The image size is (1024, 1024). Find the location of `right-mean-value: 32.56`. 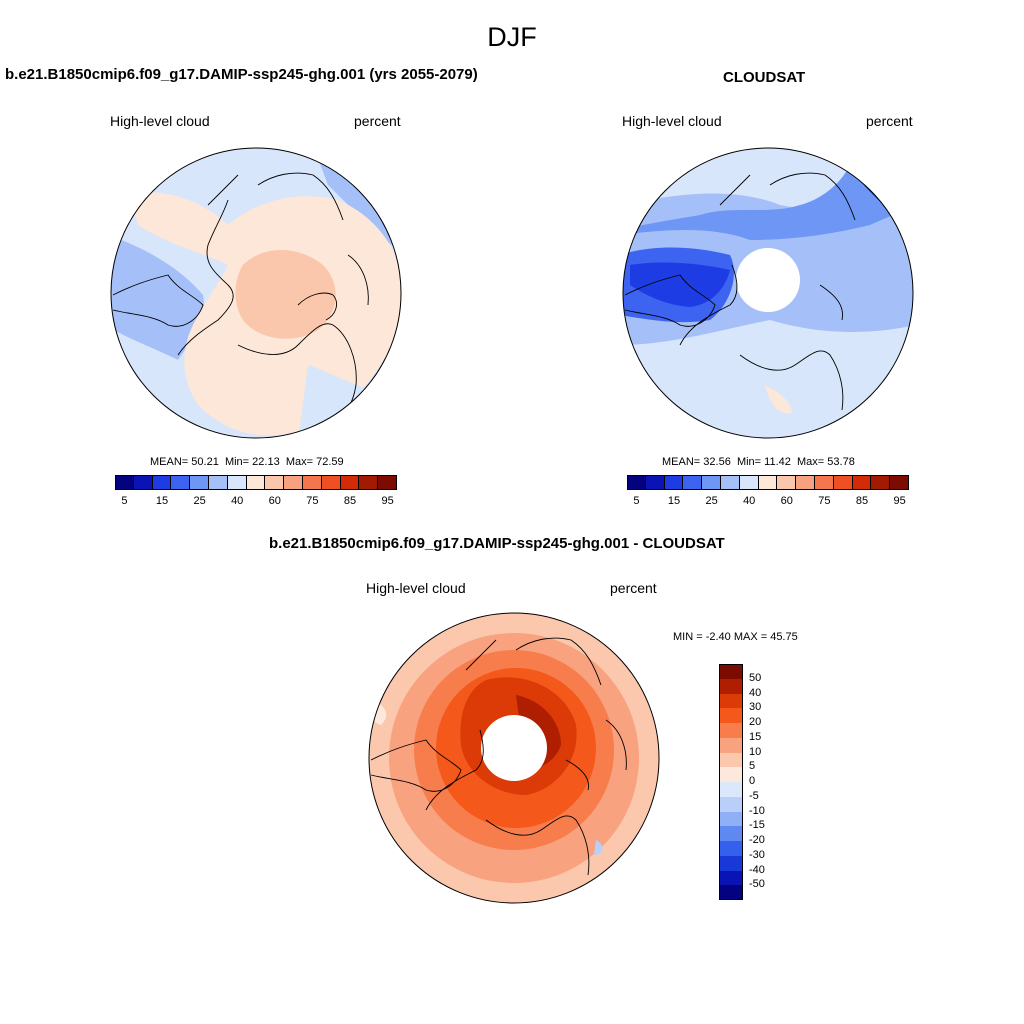

right-mean-value: 32.56 is located at coordinates (717, 462).